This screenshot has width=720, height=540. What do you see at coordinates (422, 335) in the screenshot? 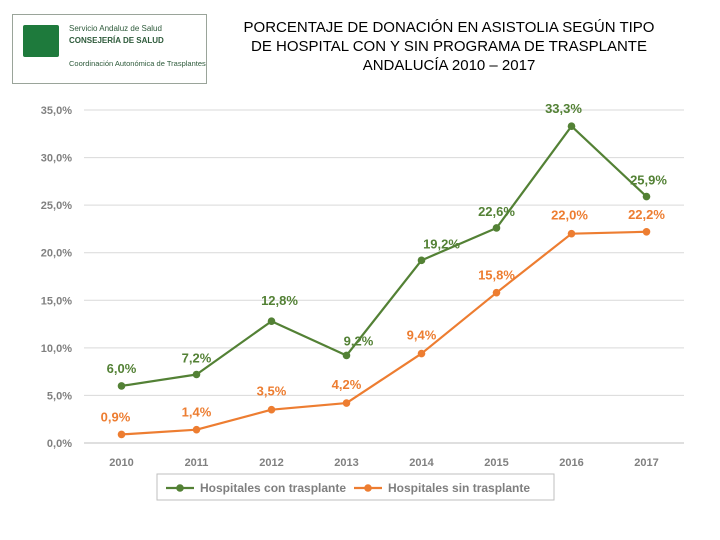
I see `data-label: 9,4%` at bounding box center [422, 335].